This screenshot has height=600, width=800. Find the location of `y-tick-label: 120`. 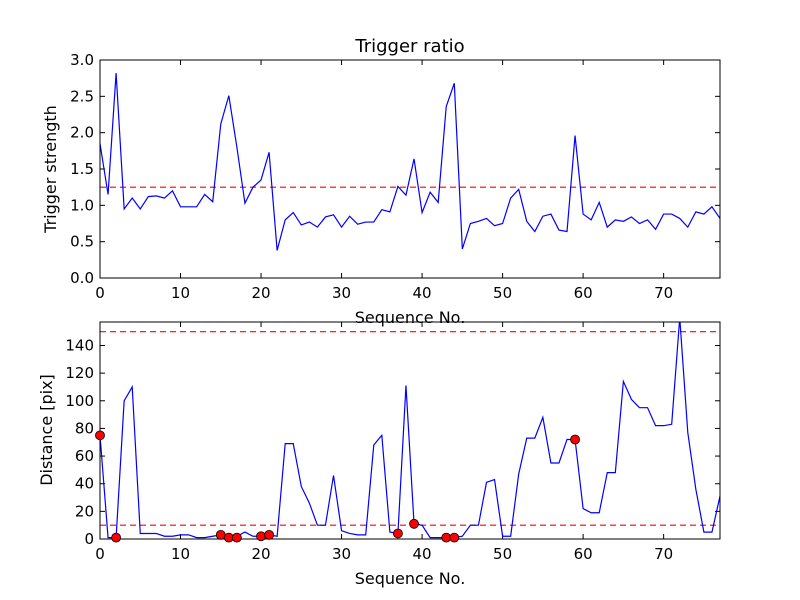

y-tick-label: 120 is located at coordinates (79, 373).